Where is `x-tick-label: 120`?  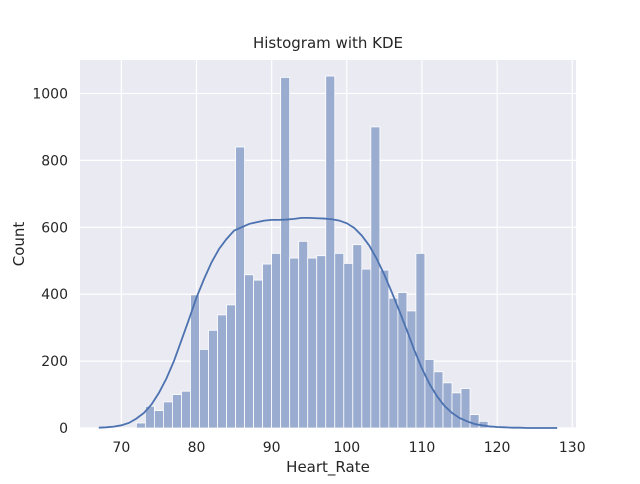 x-tick-label: 120 is located at coordinates (497, 448).